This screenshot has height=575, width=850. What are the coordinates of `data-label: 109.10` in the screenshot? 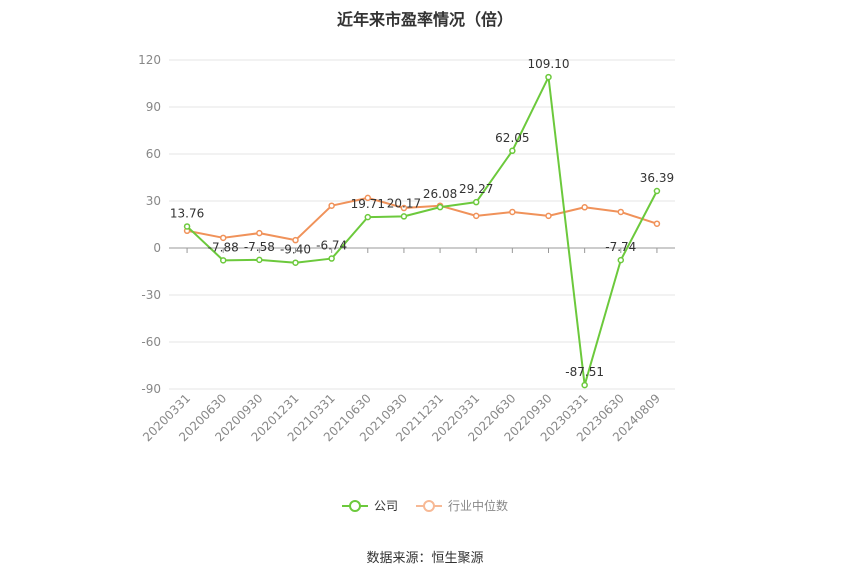 It's located at (549, 64).